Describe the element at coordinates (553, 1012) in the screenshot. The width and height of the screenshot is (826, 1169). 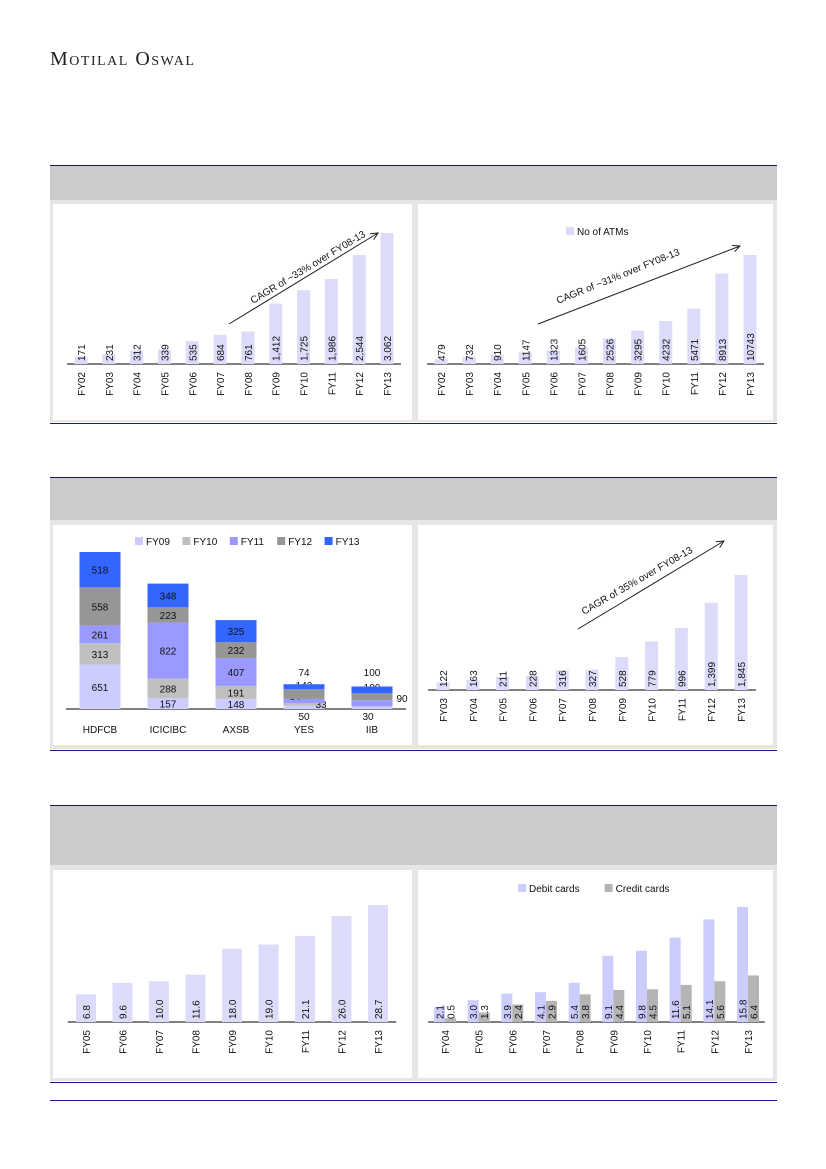
I see `data-label: 2.9` at that location.